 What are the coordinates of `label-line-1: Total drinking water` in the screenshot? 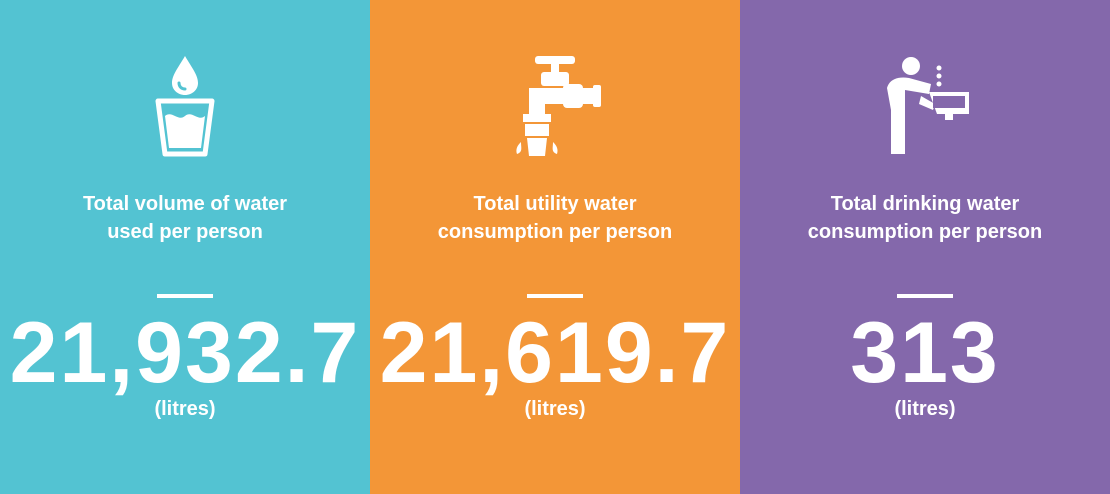 It's located at (925, 204).